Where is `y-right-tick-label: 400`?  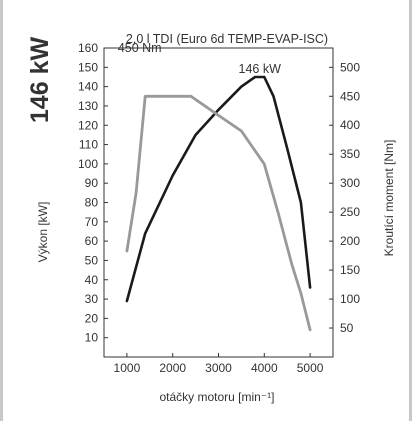
y-right-tick-label: 400 is located at coordinates (350, 125).